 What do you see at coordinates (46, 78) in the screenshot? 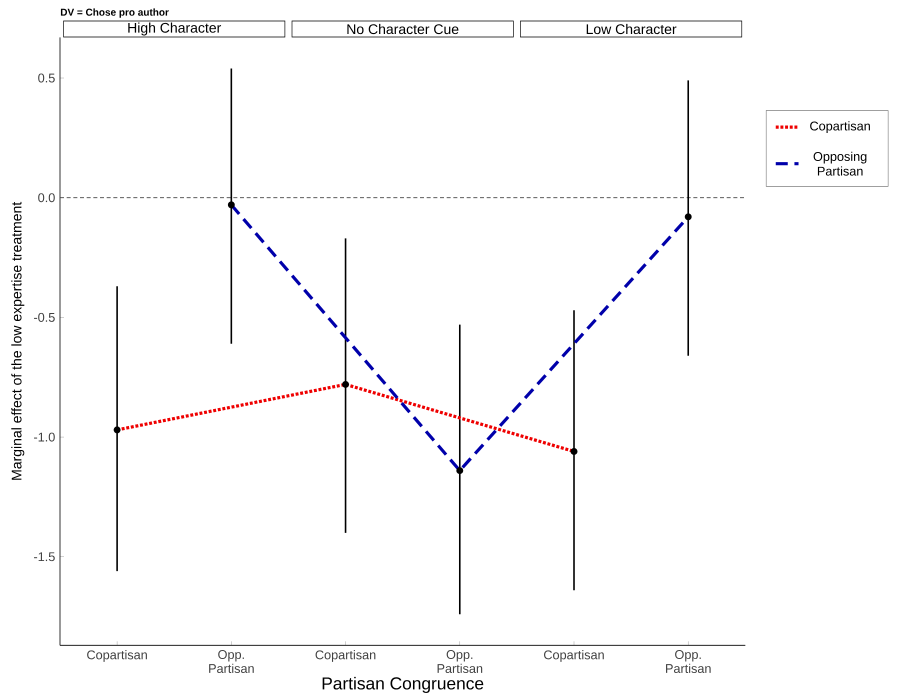
I see `y-tick-label: 0.5` at bounding box center [46, 78].